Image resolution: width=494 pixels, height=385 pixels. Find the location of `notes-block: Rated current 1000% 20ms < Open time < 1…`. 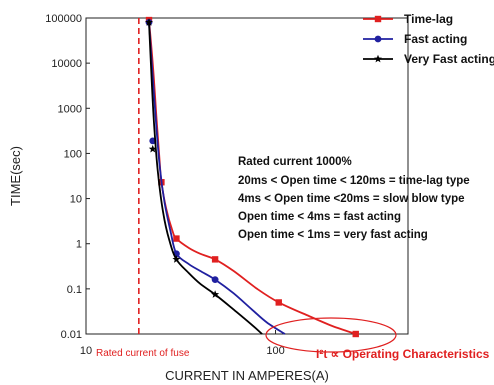

notes-block: Rated current 1000% 20ms < Open time < 1… is located at coordinates (354, 198).